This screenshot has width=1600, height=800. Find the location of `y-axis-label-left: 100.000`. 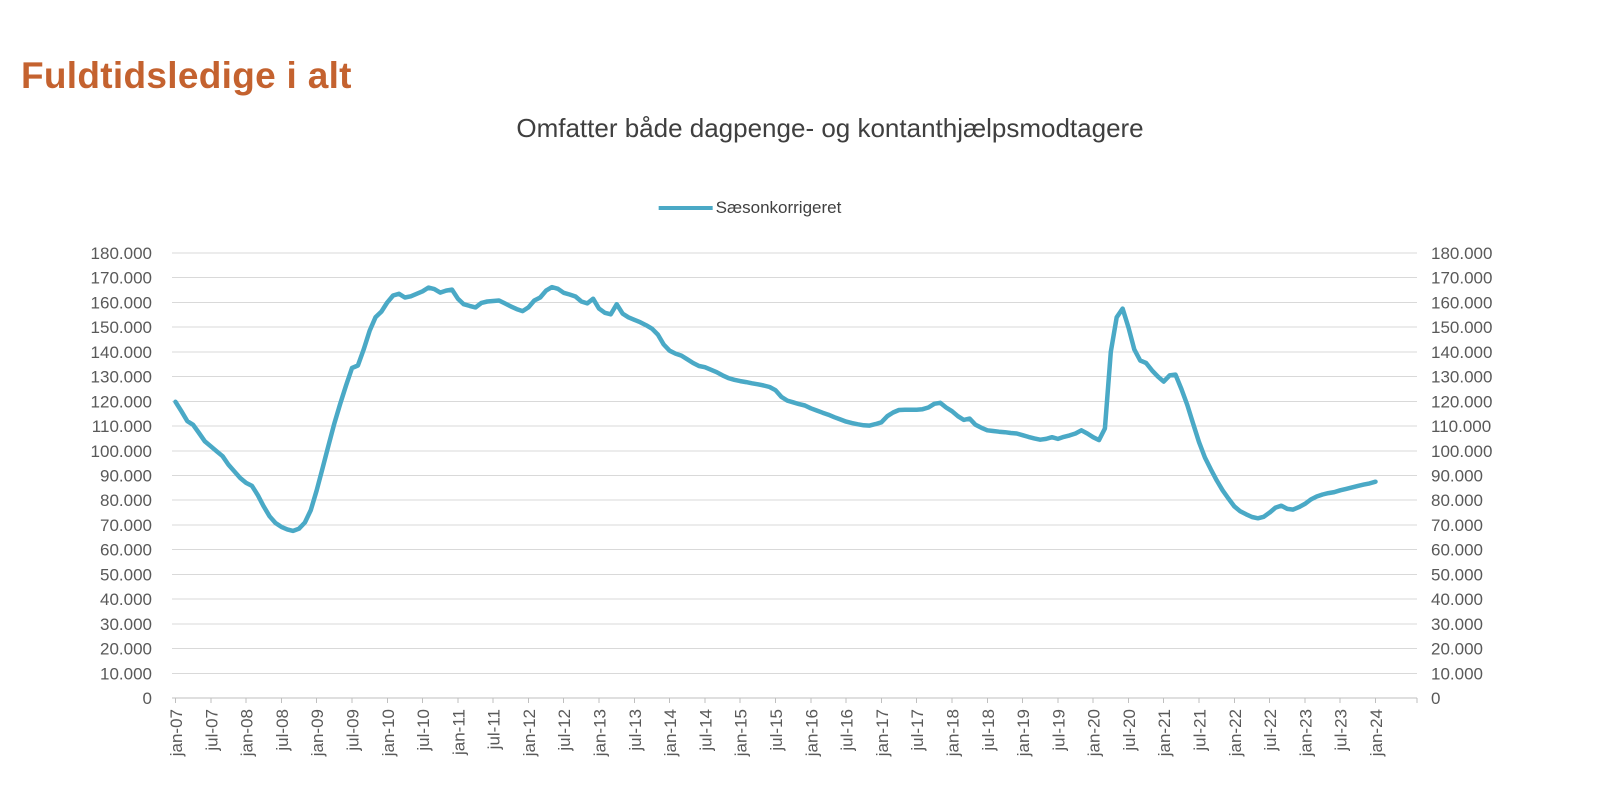

y-axis-label-left: 100.000 is located at coordinates (121, 451).